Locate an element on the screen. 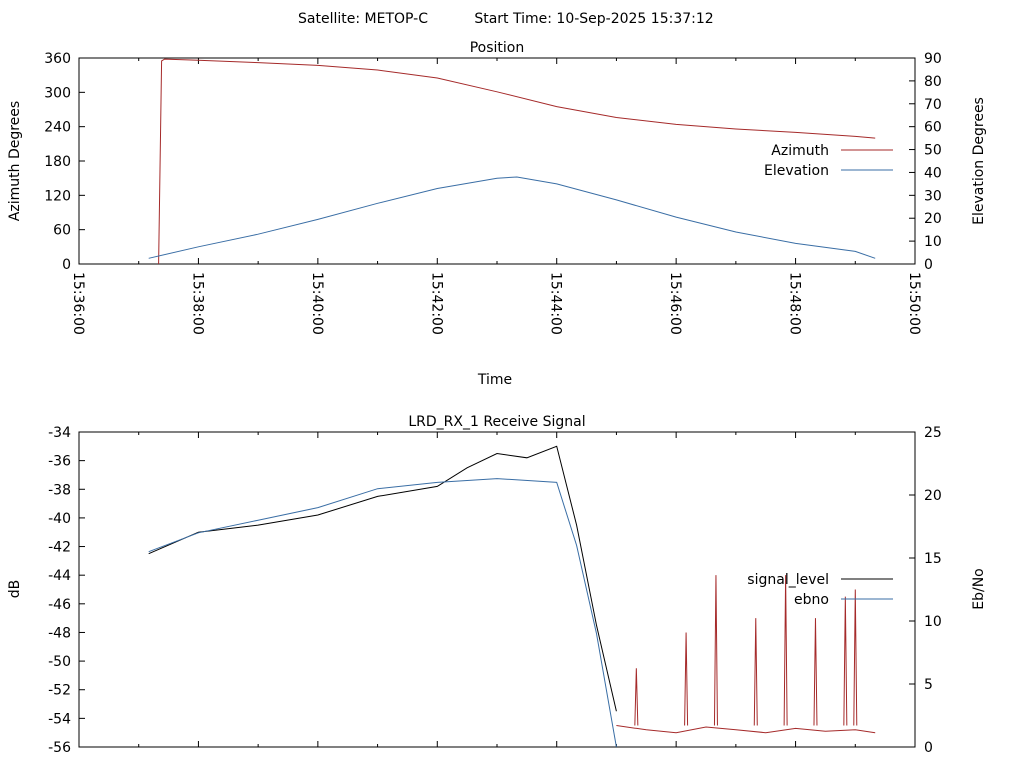 The height and width of the screenshot is (768, 1024). series-line-elevation is located at coordinates (512, 217).